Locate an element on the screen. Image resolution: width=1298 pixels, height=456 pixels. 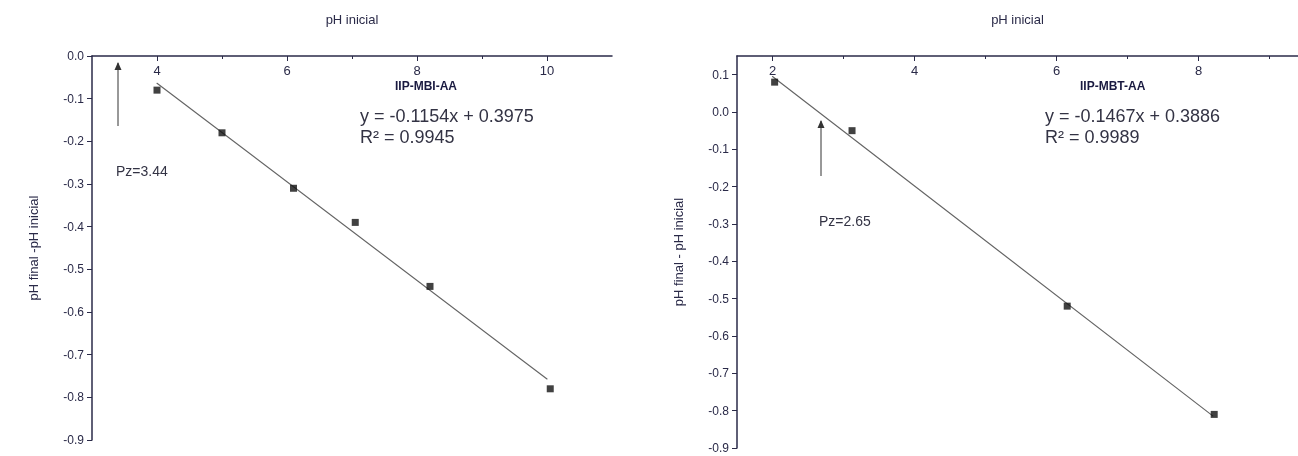
annotation: R² = 0.9945 is located at coordinates (407, 137).